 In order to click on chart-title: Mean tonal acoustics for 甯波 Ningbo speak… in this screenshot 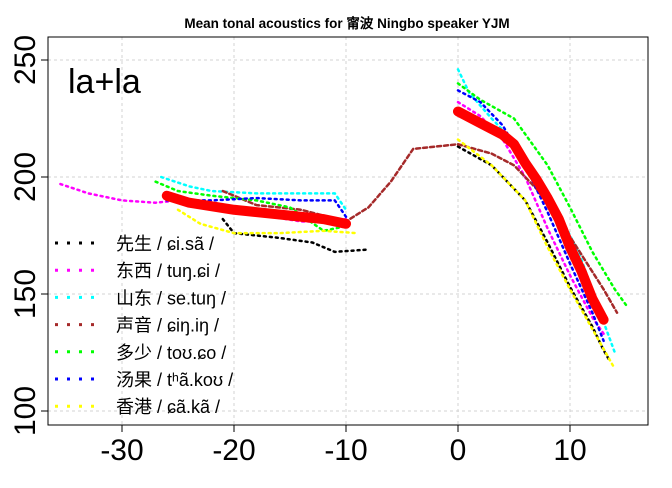, I will do `click(346, 23)`.